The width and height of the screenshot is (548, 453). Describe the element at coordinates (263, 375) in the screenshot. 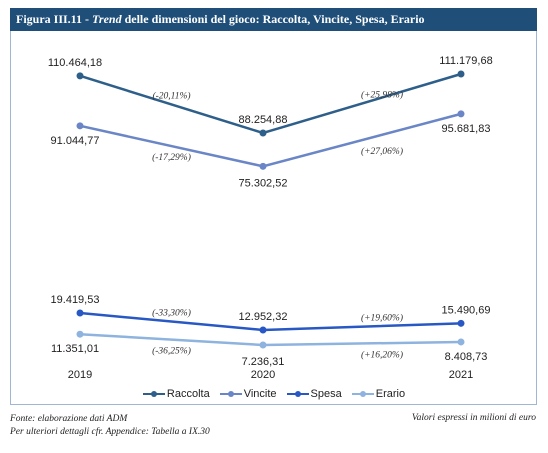

I see `category-label-2020: 2020` at that location.